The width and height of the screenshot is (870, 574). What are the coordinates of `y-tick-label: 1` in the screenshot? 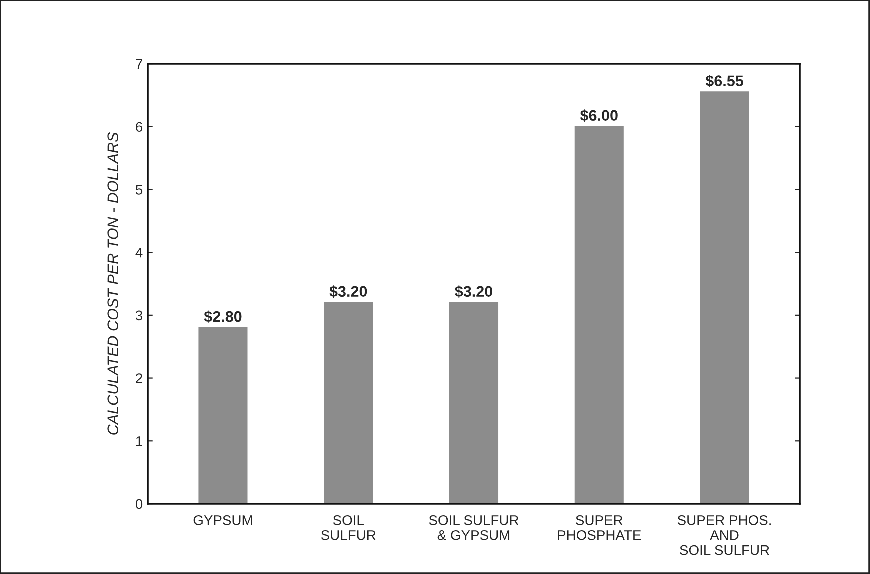 It's located at (139, 441).